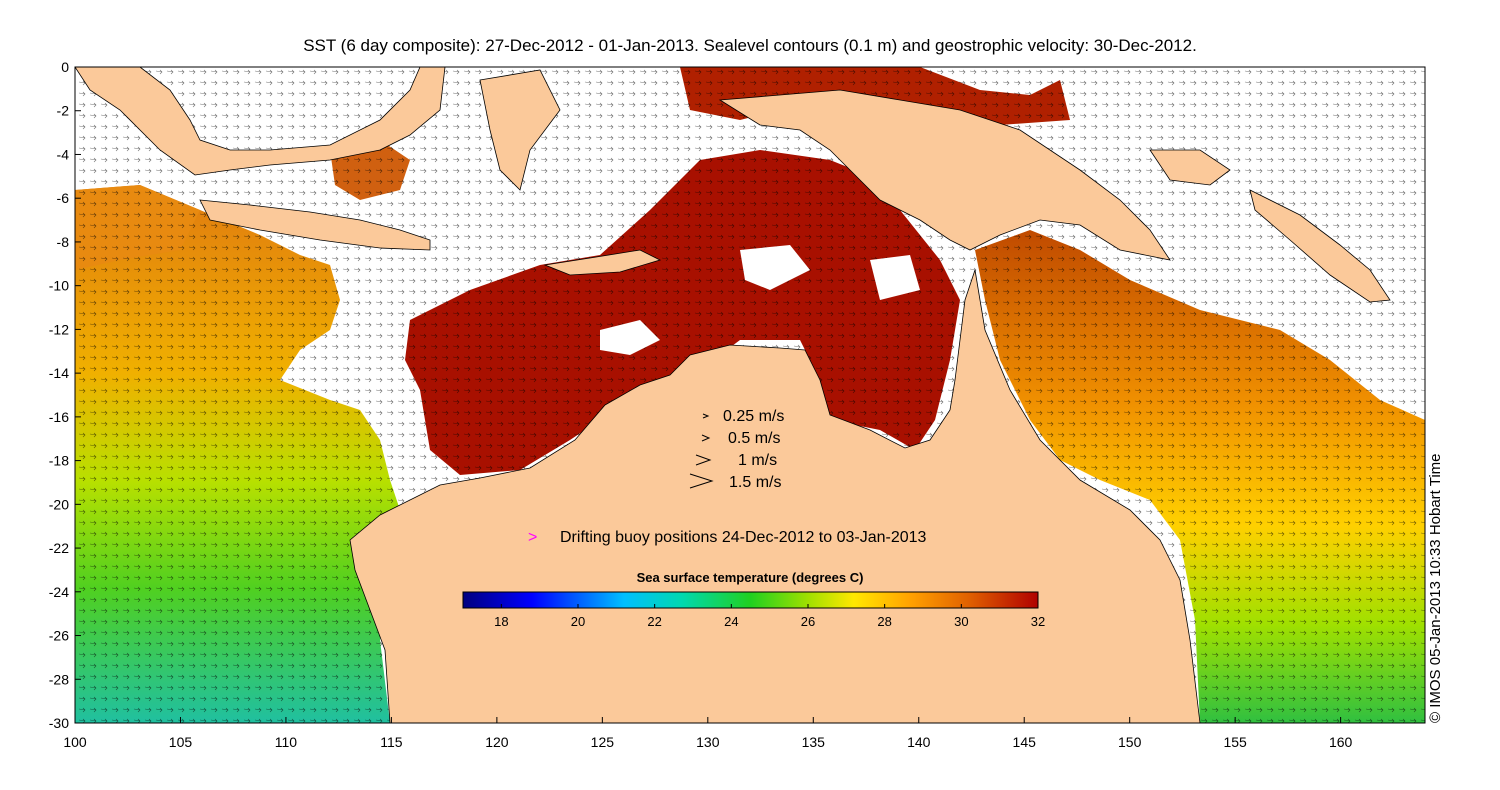 This screenshot has height=790, width=1500. Describe the element at coordinates (1130, 742) in the screenshot. I see `x-tick-label: 150` at that location.